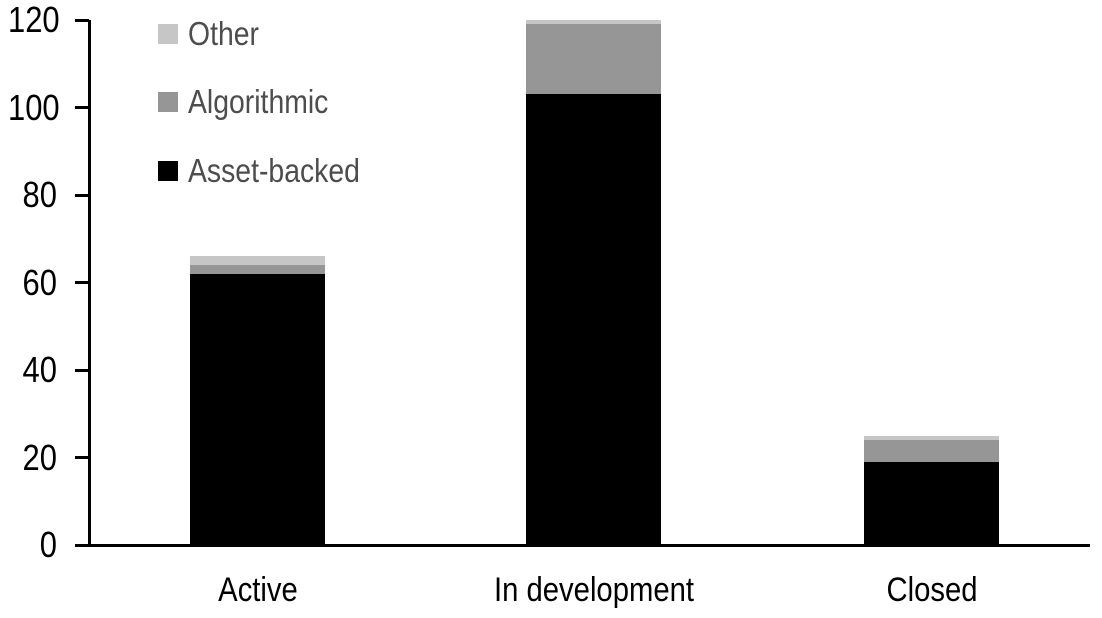 Image resolution: width=1102 pixels, height=618 pixels. I want to click on y-tick-label: 40, so click(39, 369).